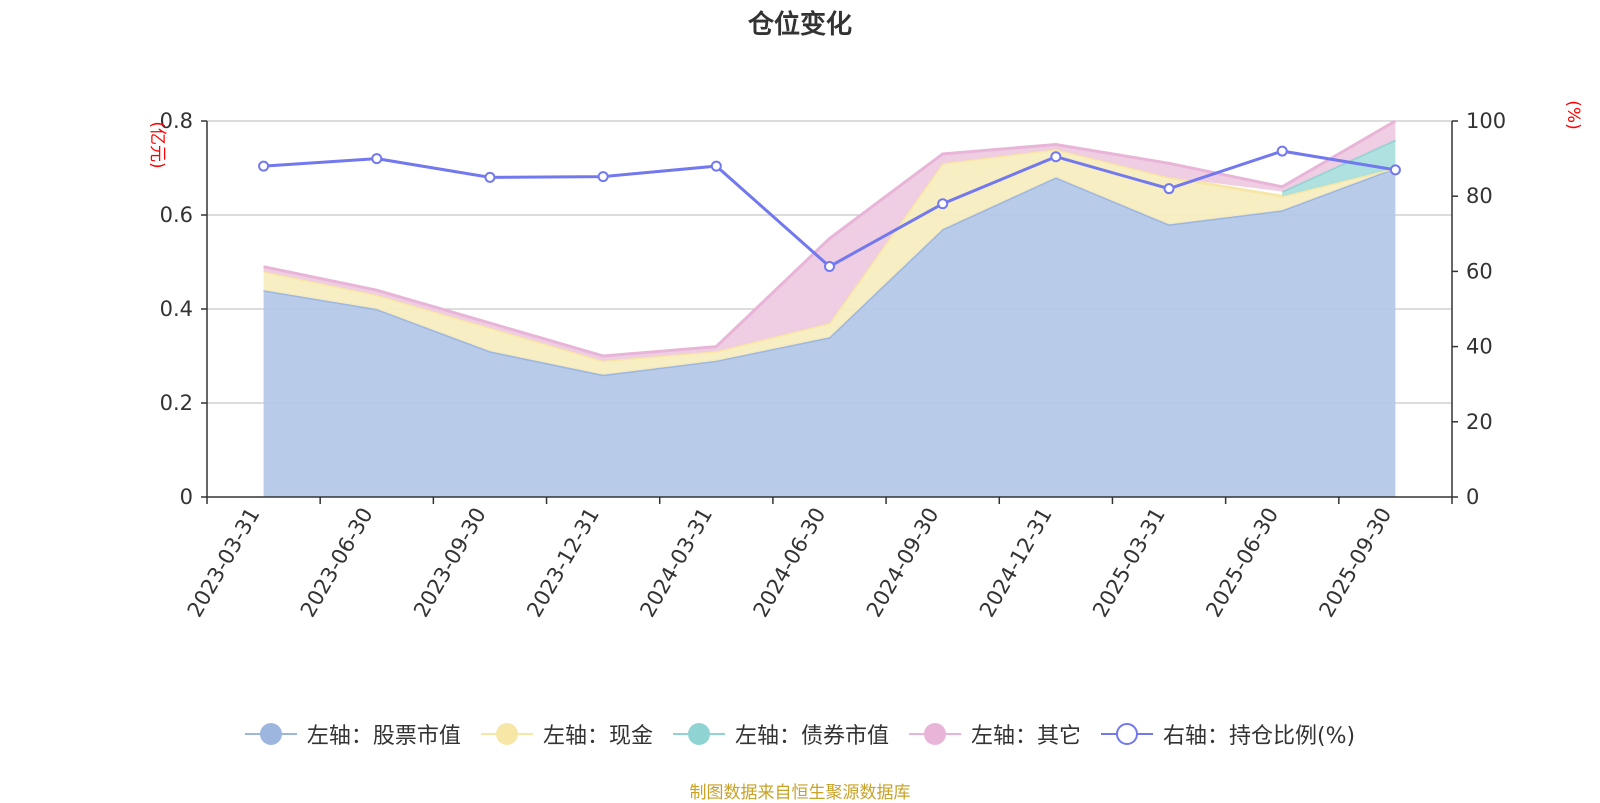  What do you see at coordinates (1259, 736) in the screenshot?
I see `legend-label: 右轴：持仓比例(%)` at bounding box center [1259, 736].